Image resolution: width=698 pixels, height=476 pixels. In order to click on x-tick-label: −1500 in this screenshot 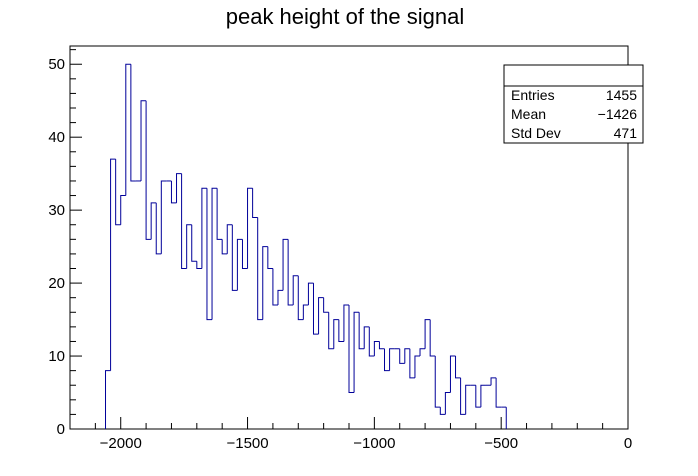, I will do `click(247, 443)`.